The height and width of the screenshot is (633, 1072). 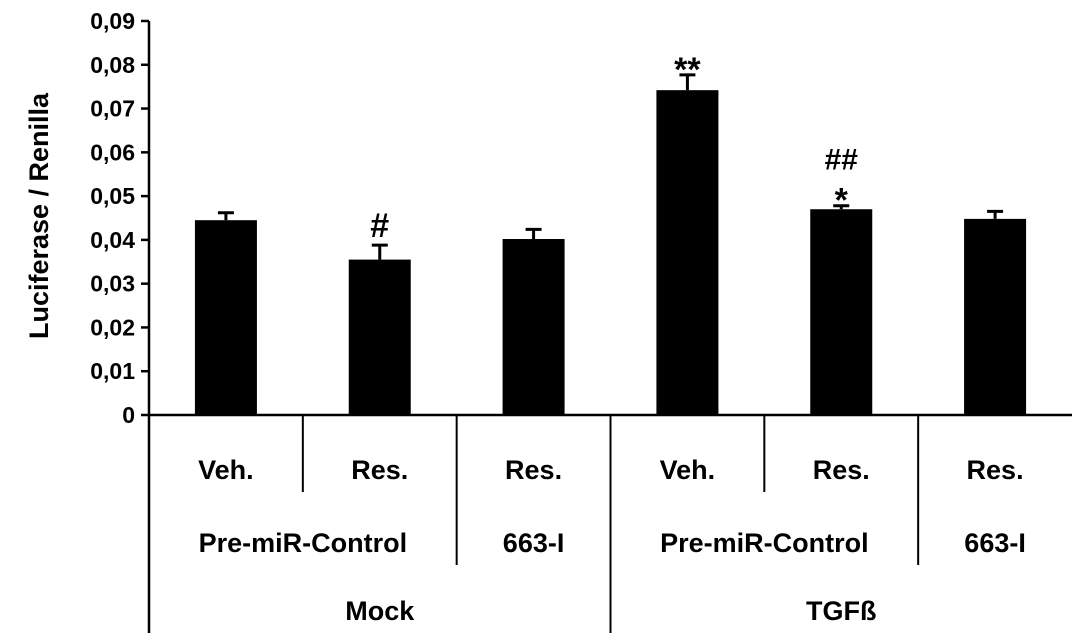 What do you see at coordinates (687, 70) in the screenshot?
I see `significance-mark: **` at bounding box center [687, 70].